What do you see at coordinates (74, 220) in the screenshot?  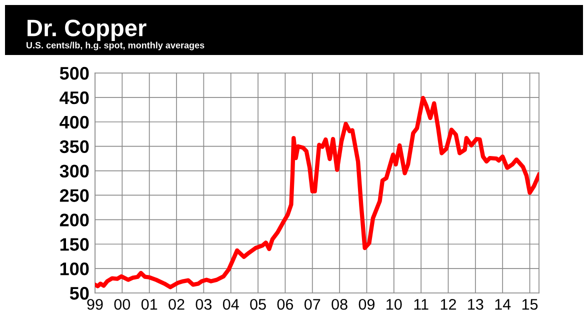 I see `y-tick-label: 200` at bounding box center [74, 220].